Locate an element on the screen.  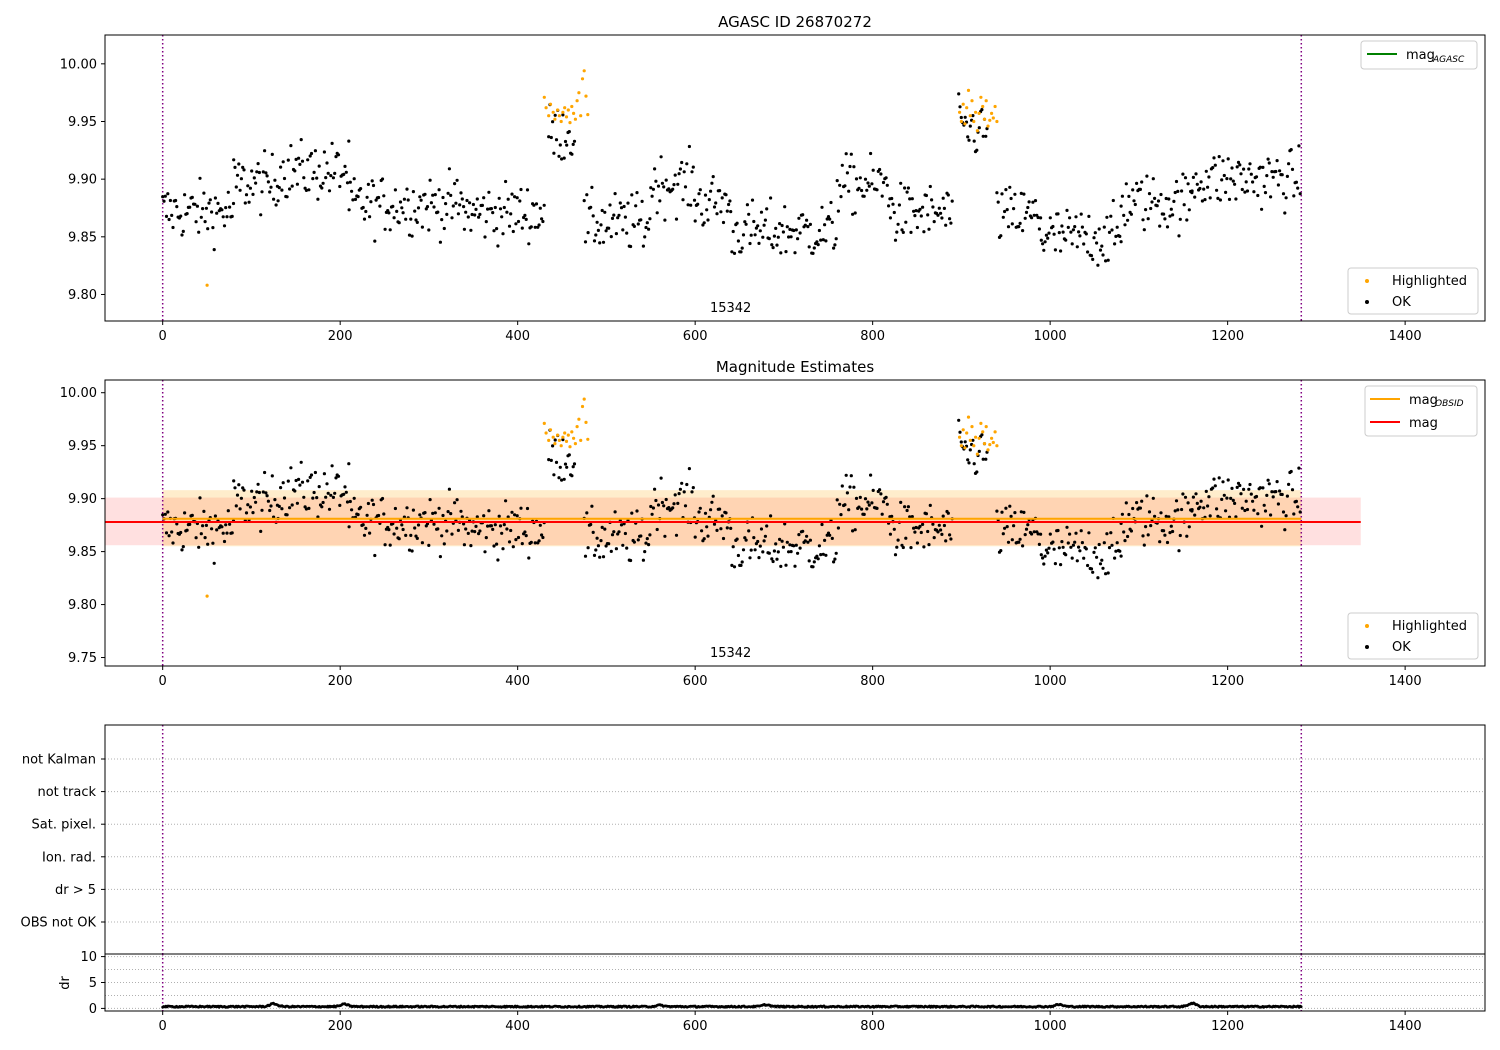
y-tick-label: 10 is located at coordinates (88, 957).